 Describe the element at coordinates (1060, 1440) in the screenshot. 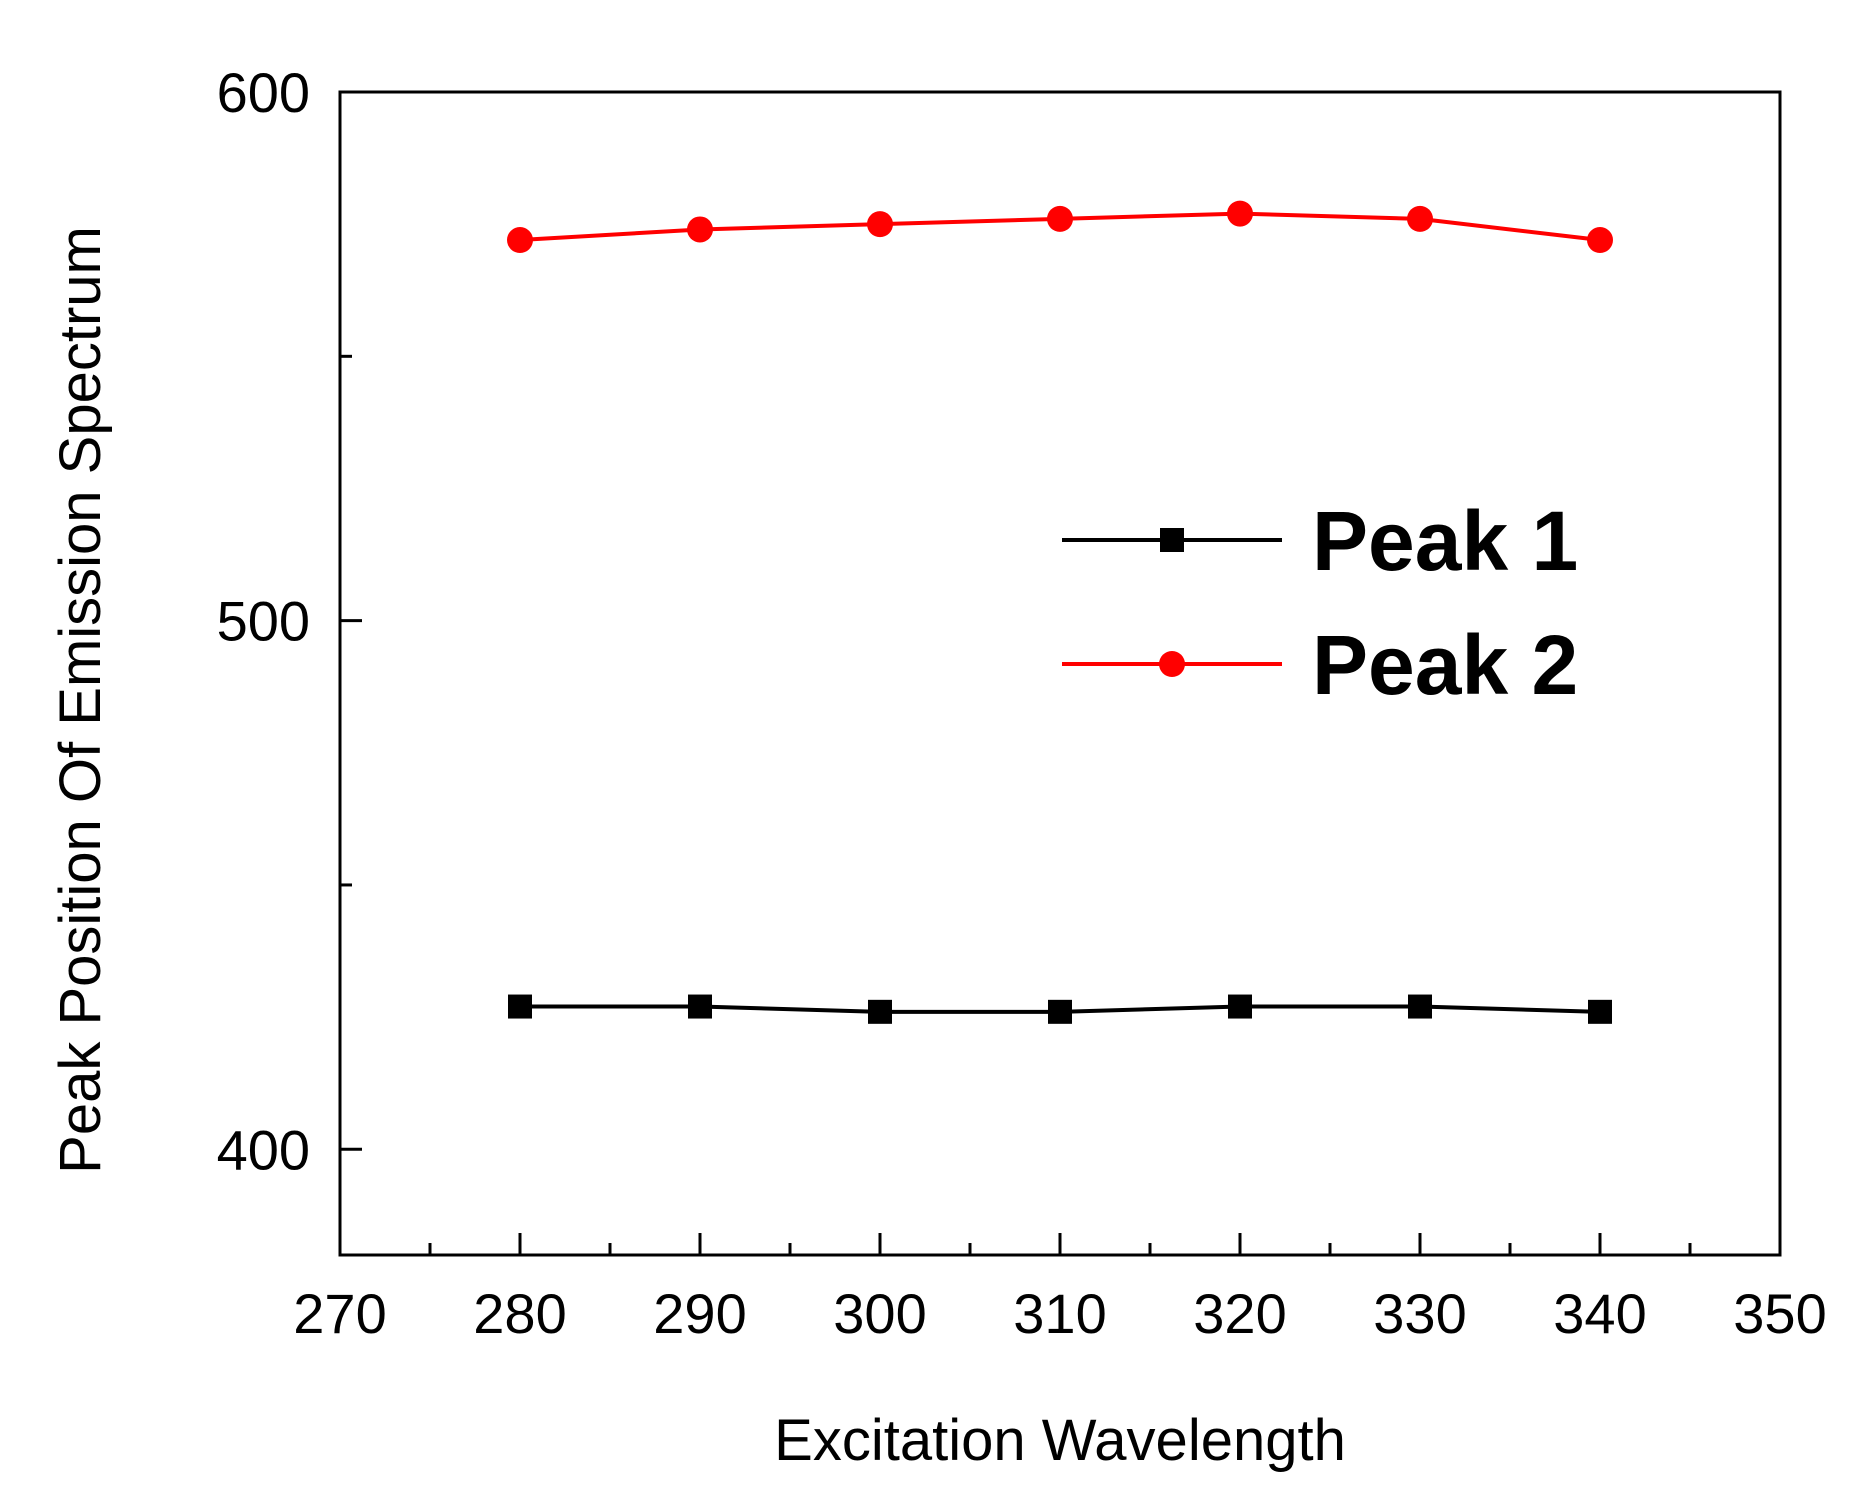

I see `x-axis-title: Excitation Wavelength` at that location.